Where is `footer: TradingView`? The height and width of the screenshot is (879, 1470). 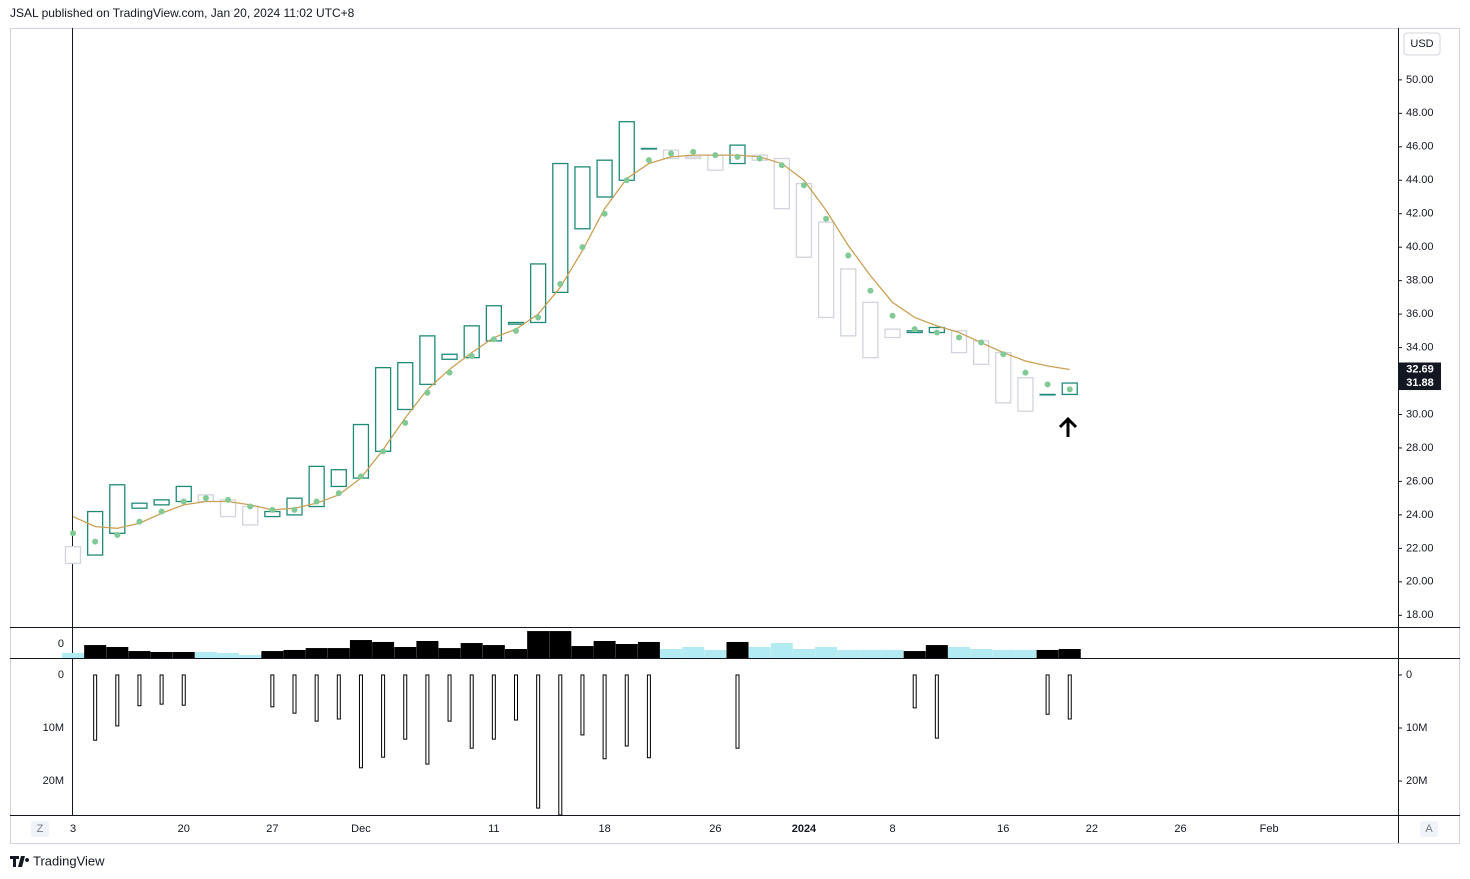
footer: TradingView is located at coordinates (69, 860).